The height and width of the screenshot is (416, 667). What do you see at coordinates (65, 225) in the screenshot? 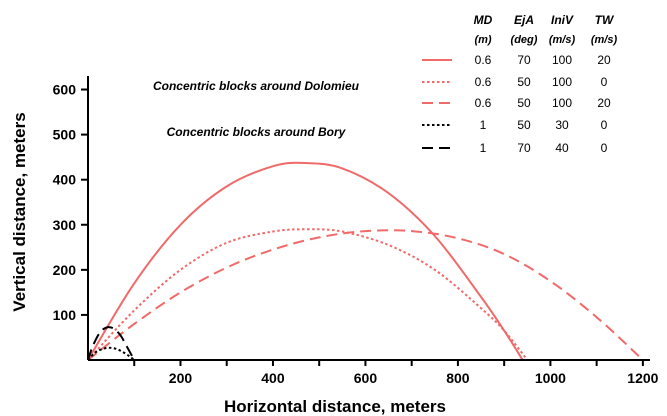
I see `y-tick-label: 300` at bounding box center [65, 225].